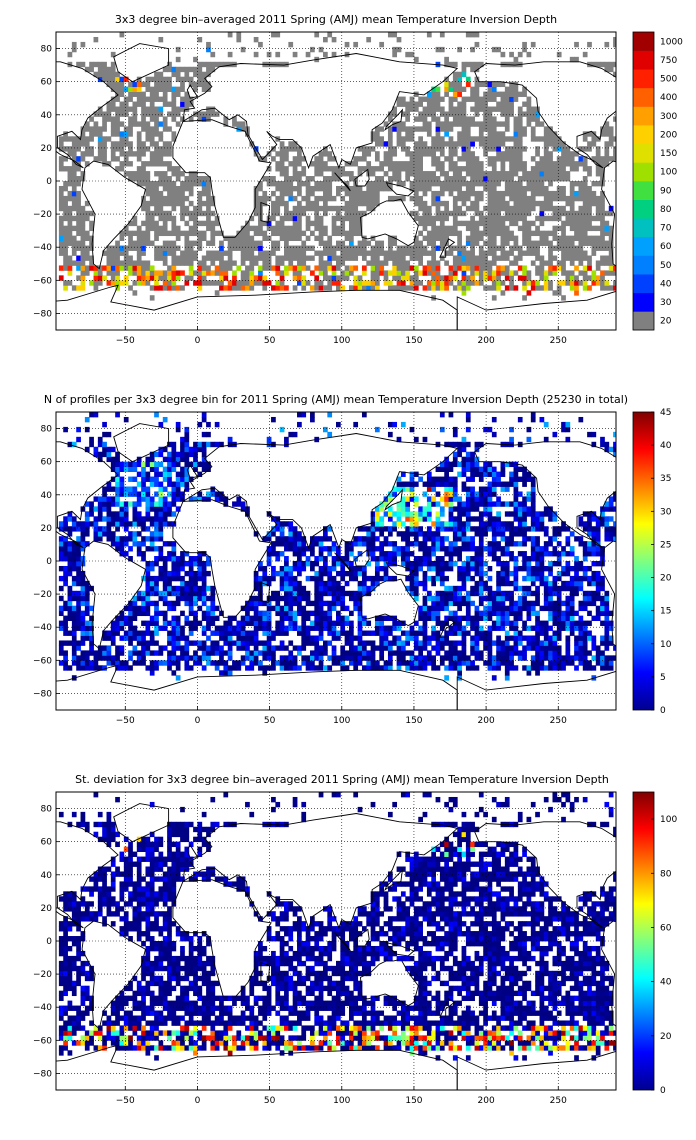 The height and width of the screenshot is (1140, 696). What do you see at coordinates (413, 341) in the screenshot?
I see `tick-label-x: 150` at bounding box center [413, 341].